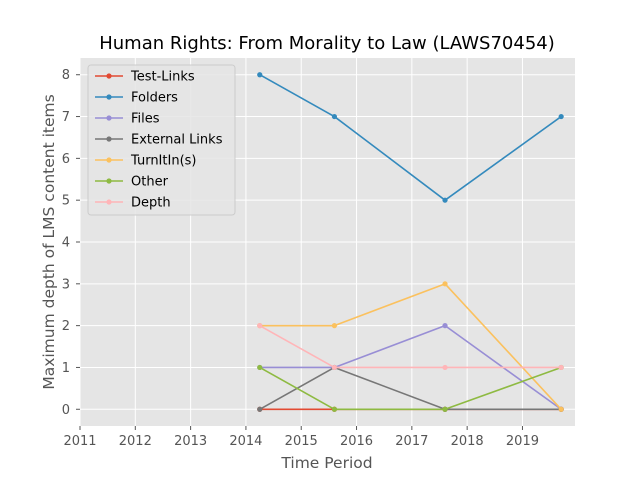  What do you see at coordinates (66, 284) in the screenshot?
I see `y-tick-label: 3` at bounding box center [66, 284].